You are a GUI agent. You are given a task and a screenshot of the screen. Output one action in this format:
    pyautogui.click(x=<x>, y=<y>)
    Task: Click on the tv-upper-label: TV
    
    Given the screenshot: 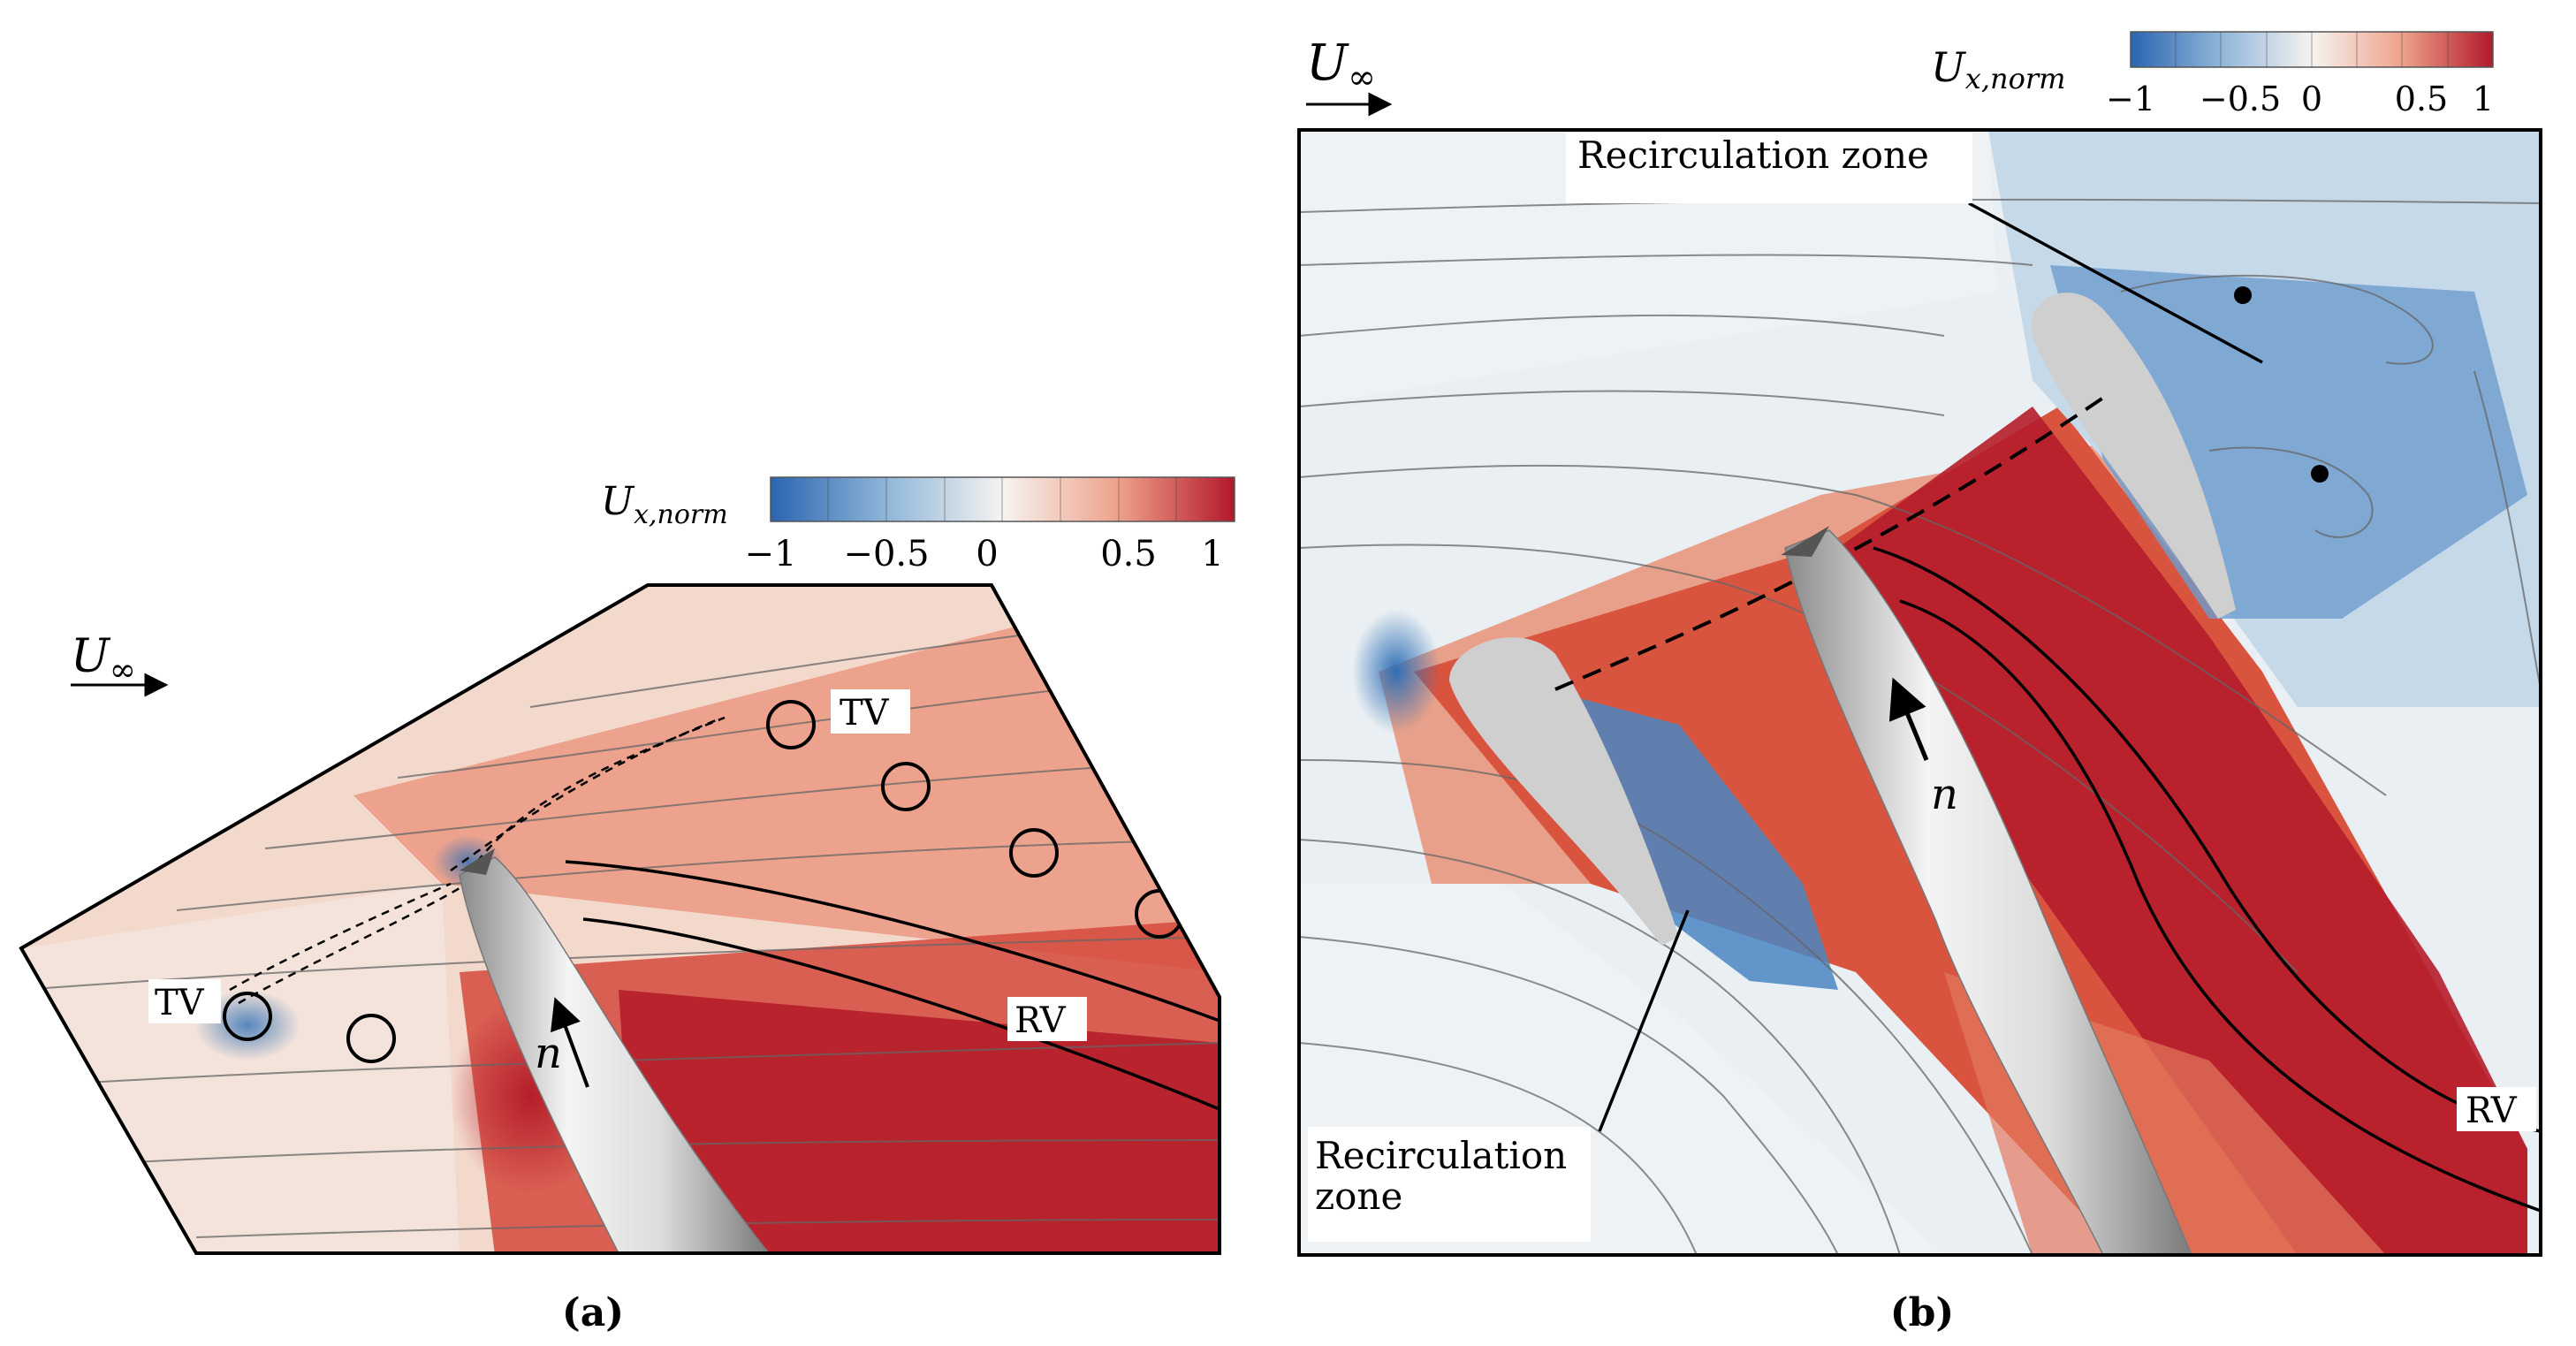 What is the action you would take?
    pyautogui.click(x=865, y=713)
    